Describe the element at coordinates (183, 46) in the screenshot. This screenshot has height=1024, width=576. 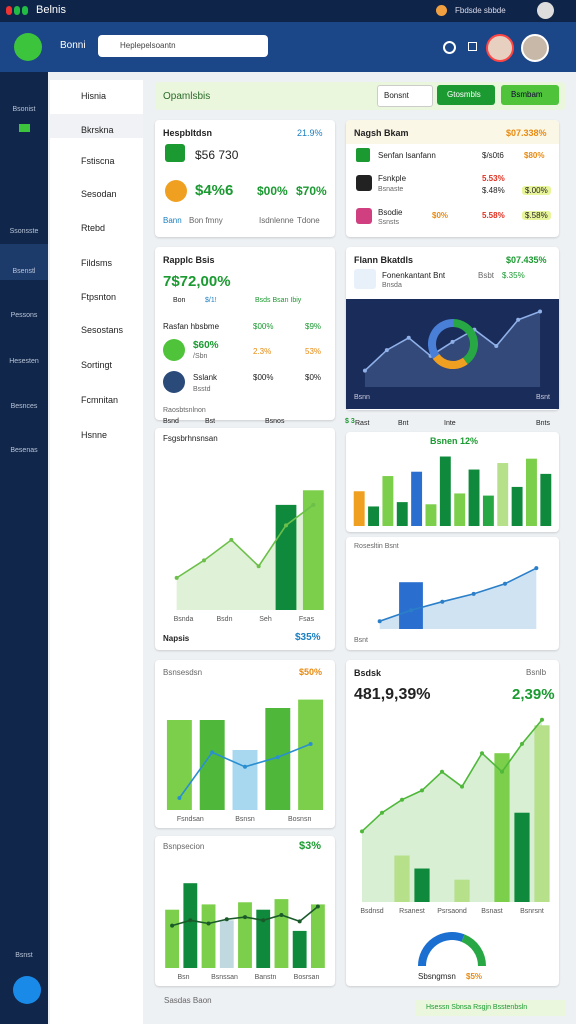
I see `search-box: Heplepelsoantn` at that location.